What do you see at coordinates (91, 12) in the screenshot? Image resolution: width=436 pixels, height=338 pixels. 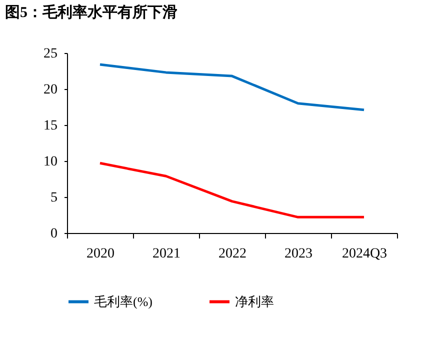 I see `chart-title: 图5：毛利率水平有所下滑` at bounding box center [91, 12].